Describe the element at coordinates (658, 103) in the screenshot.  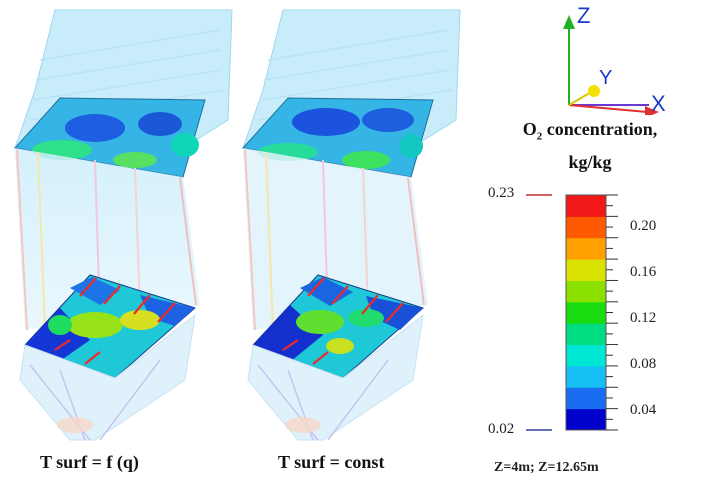
I see `x-axis-label: X` at that location.